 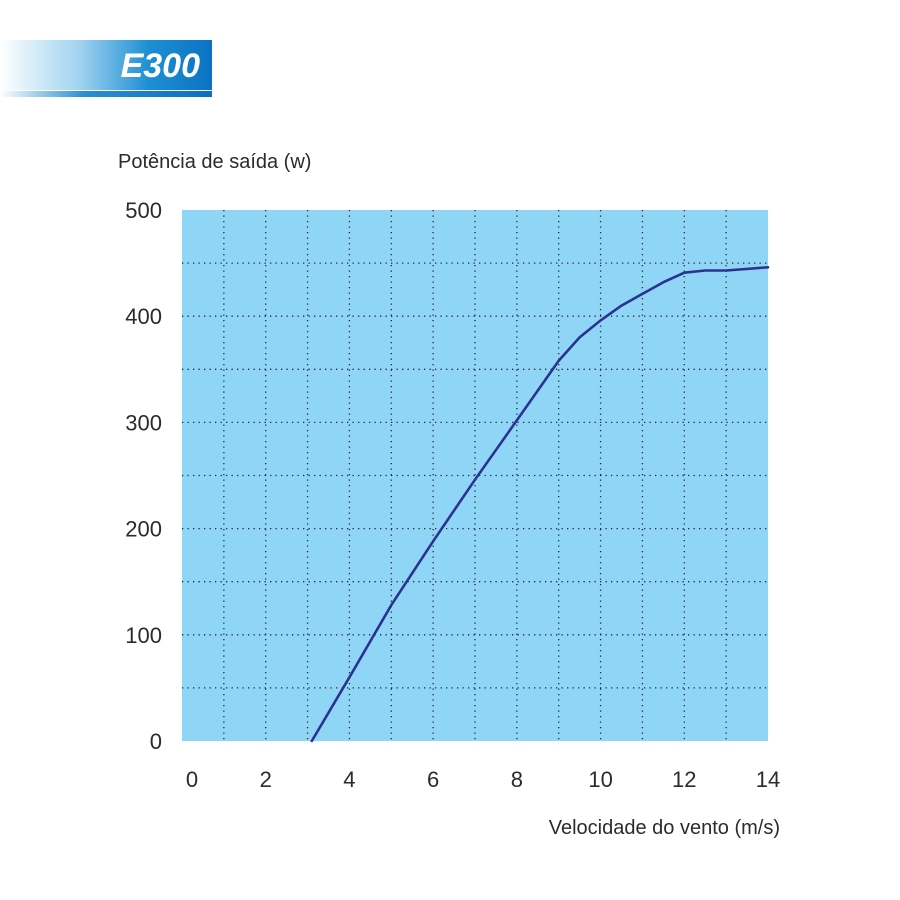 What do you see at coordinates (106, 65) in the screenshot?
I see `badge-gradient` at bounding box center [106, 65].